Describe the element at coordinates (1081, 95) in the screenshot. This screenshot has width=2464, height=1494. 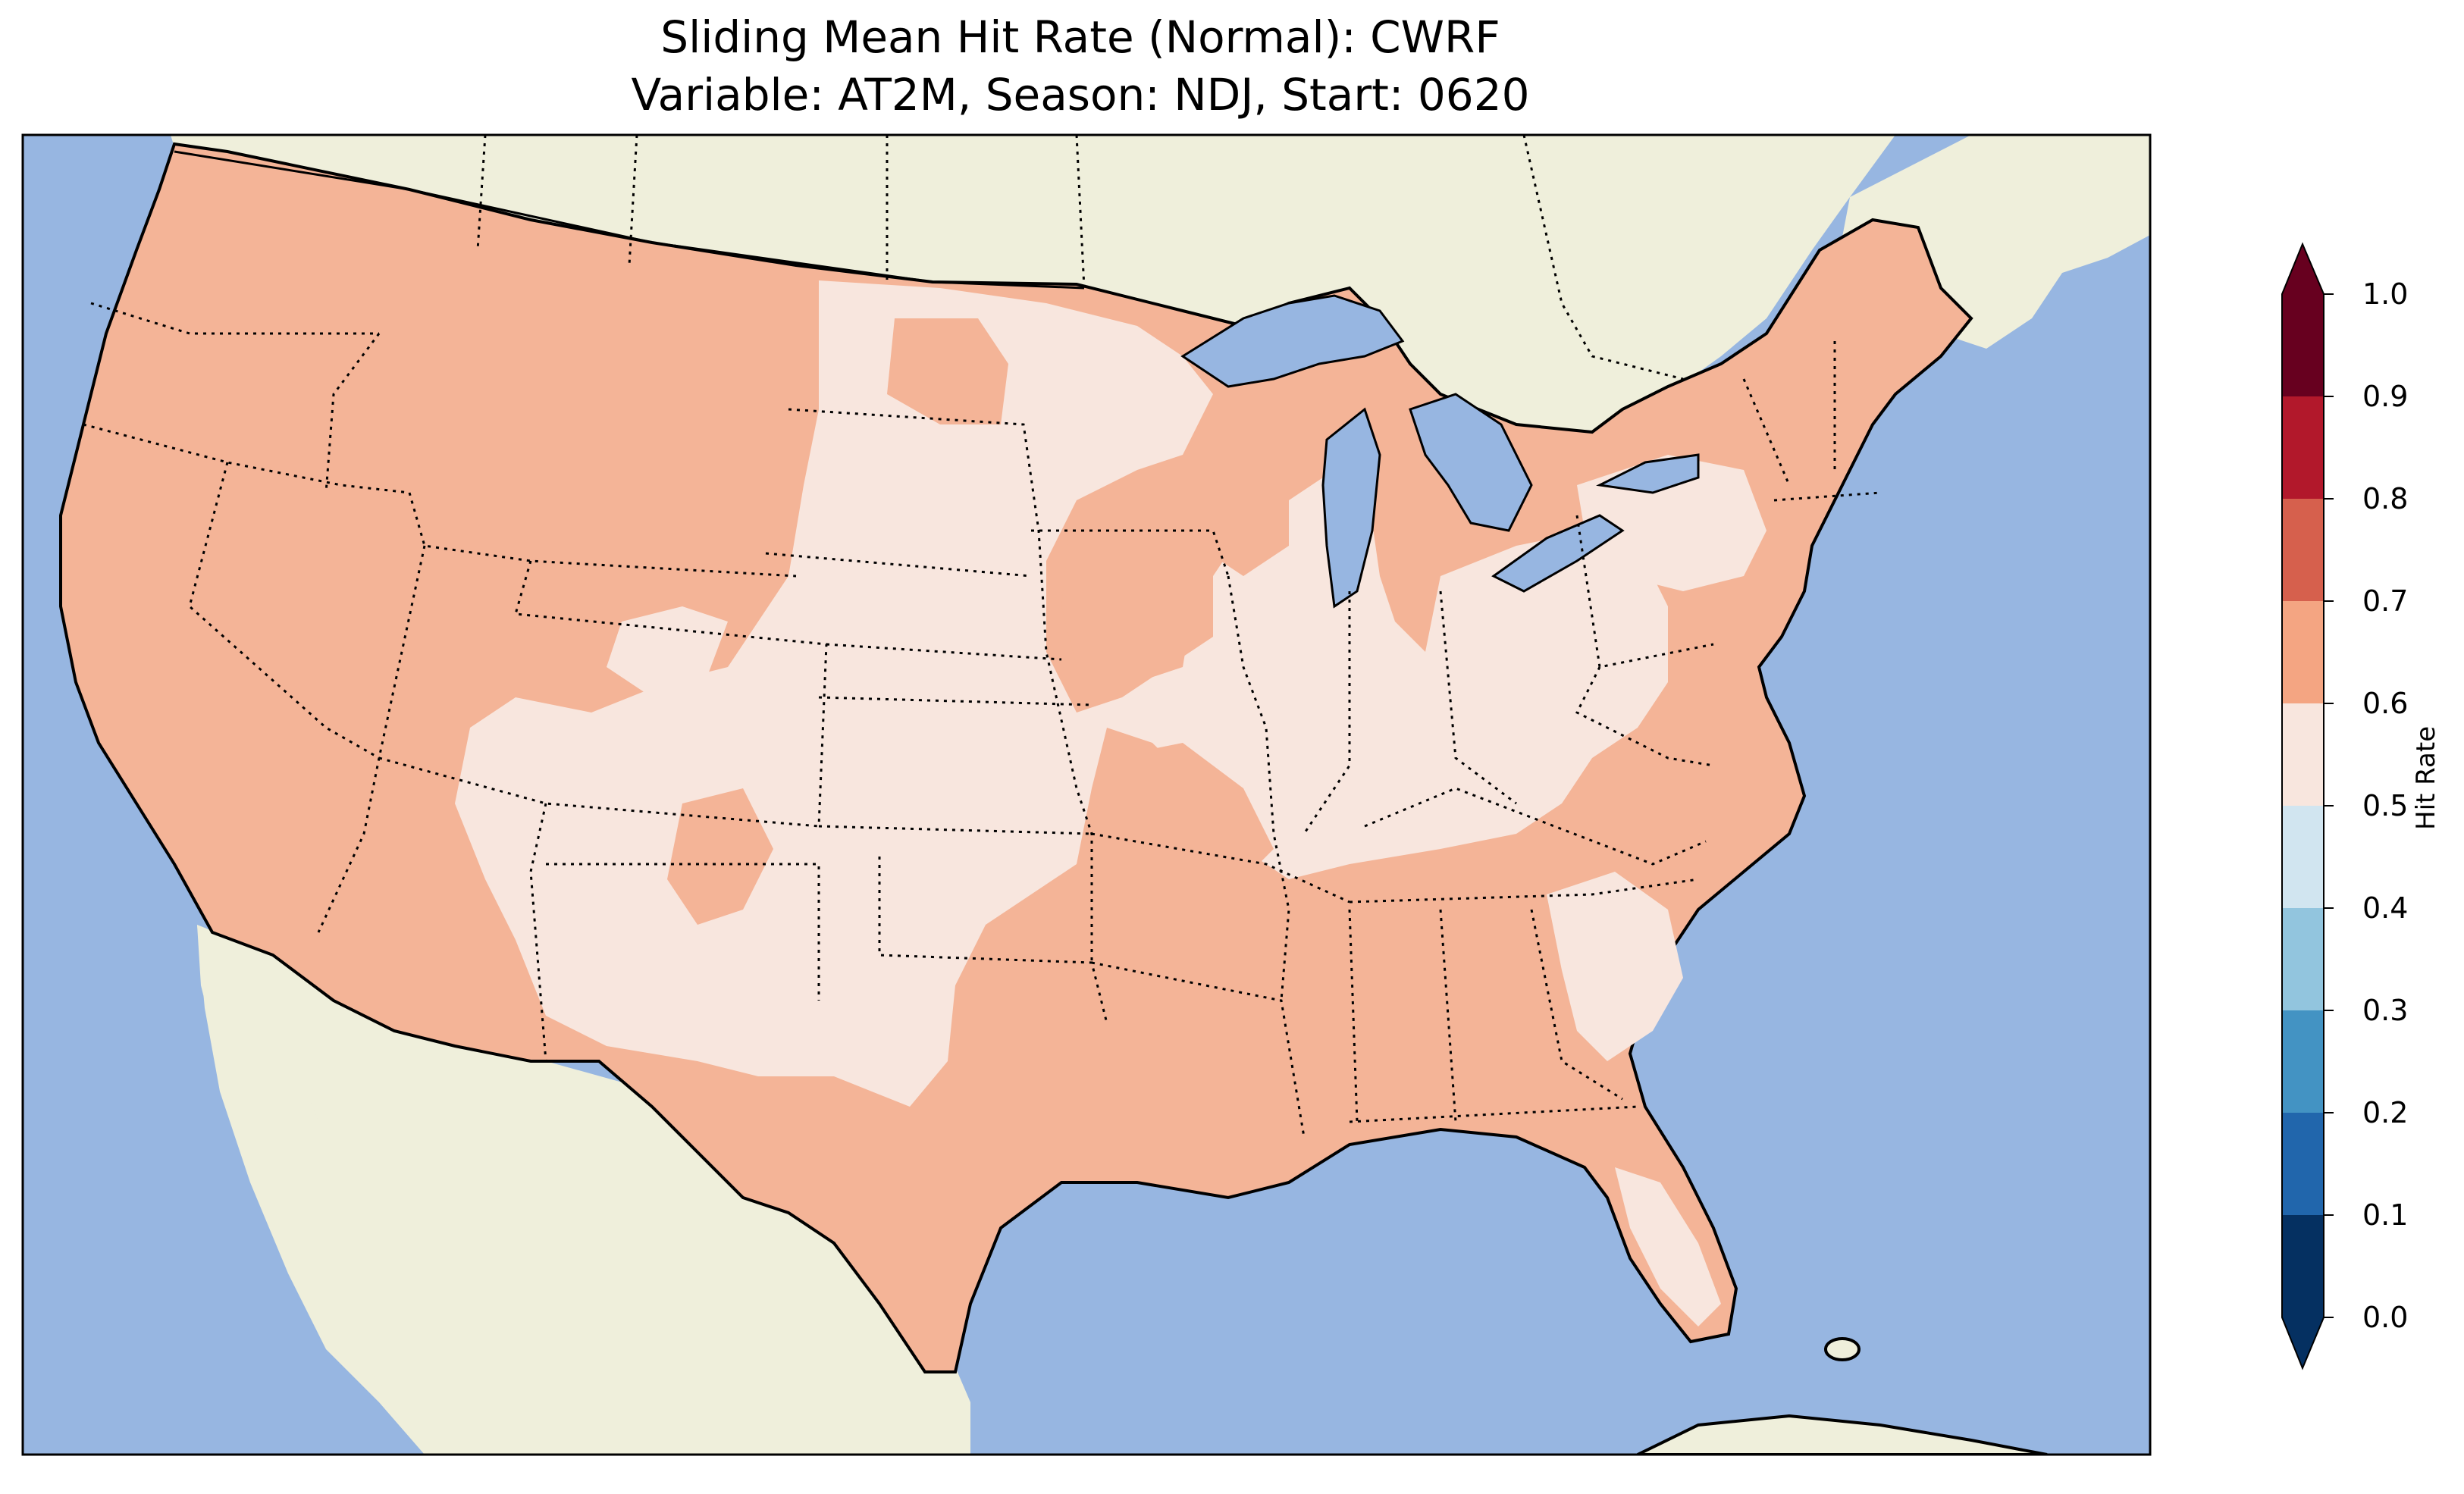
I see `map-title-line-2: Variable: AT2M, Season: NDJ, Start: 0620` at that location.